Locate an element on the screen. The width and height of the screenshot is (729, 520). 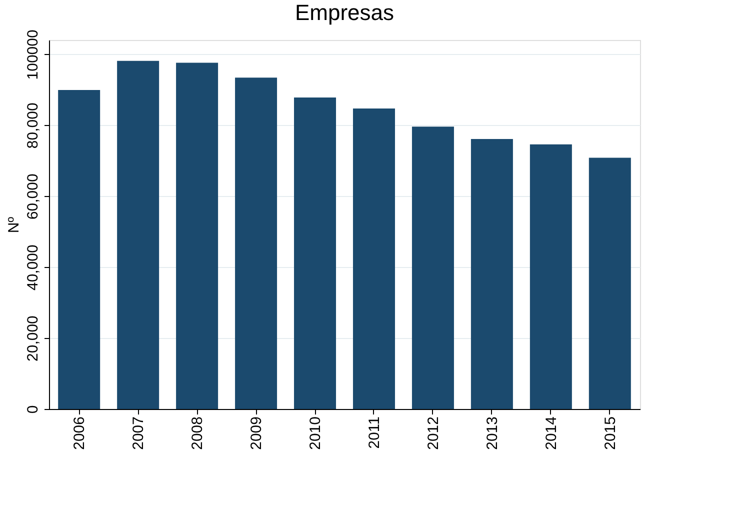
x-tick-label: 2011 is located at coordinates (374, 432).